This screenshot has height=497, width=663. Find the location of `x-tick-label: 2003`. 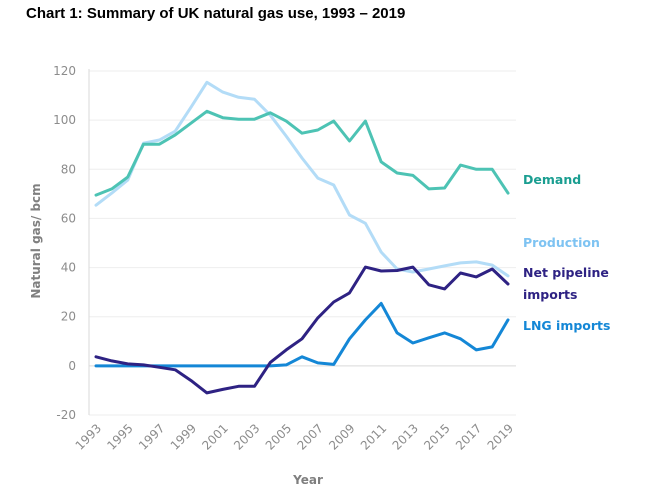

x-tick-label: 2003 is located at coordinates (246, 436).